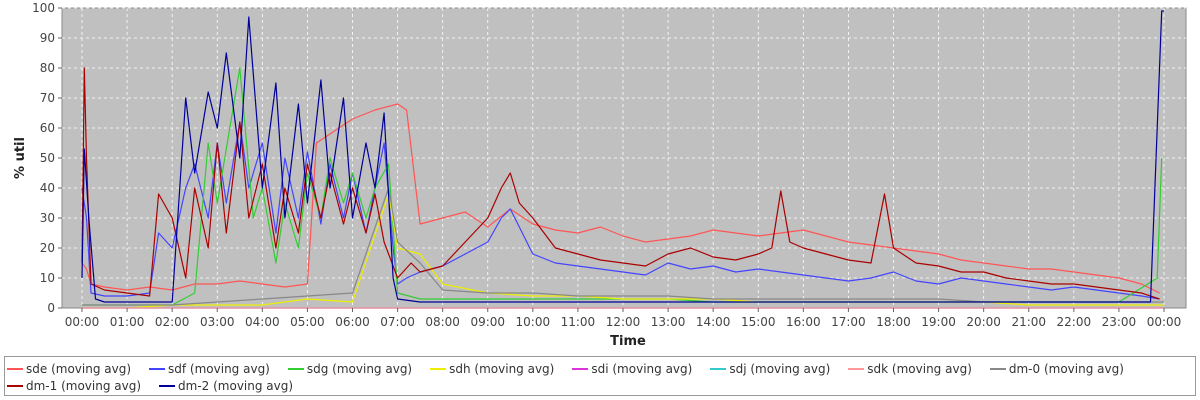 This screenshot has width=1200, height=400. Describe the element at coordinates (217, 322) in the screenshot. I see `x-tick-label: 03:00` at that location.